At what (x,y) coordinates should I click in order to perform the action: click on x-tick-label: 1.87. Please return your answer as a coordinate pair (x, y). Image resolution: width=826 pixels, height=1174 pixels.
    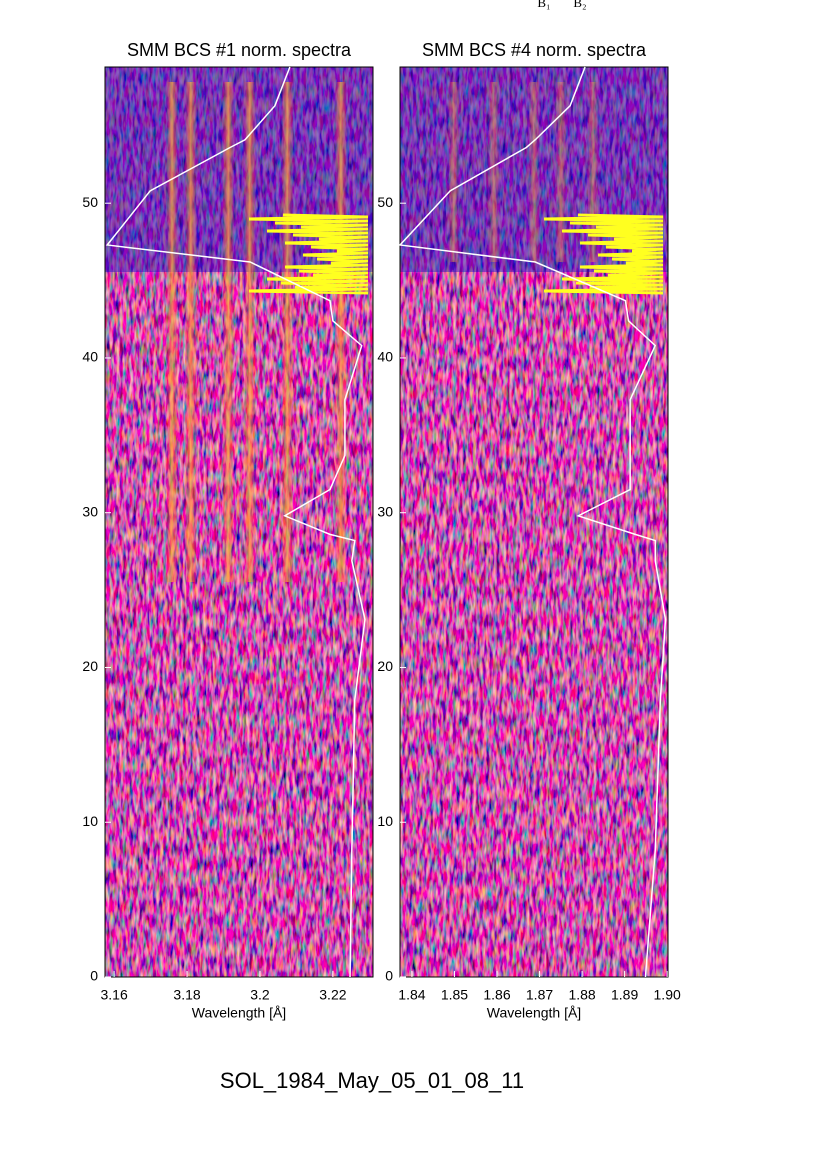
    Looking at the image, I should click on (539, 995).